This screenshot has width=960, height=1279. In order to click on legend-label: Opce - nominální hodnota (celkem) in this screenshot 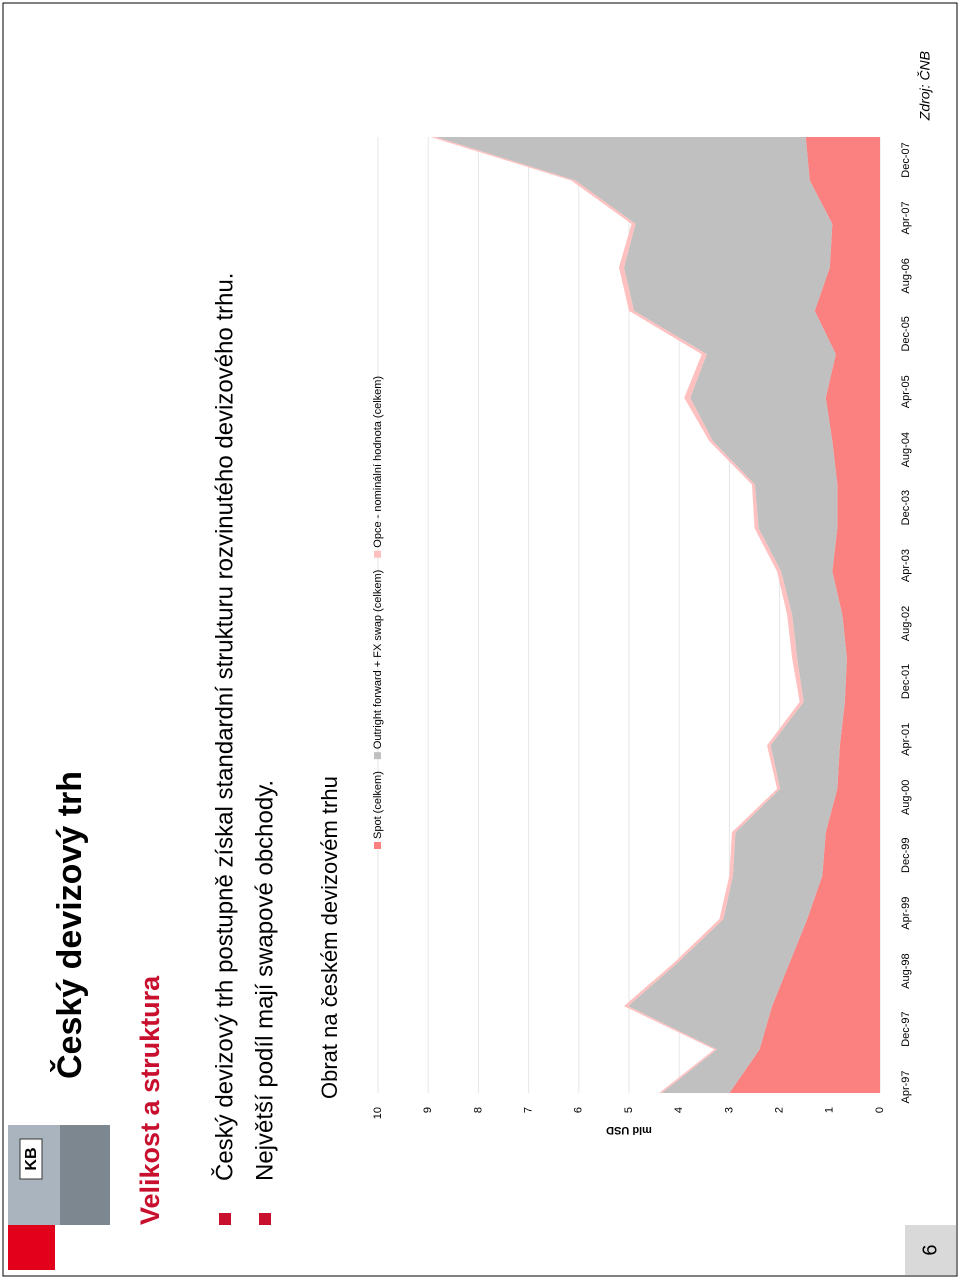, I will do `click(378, 462)`.